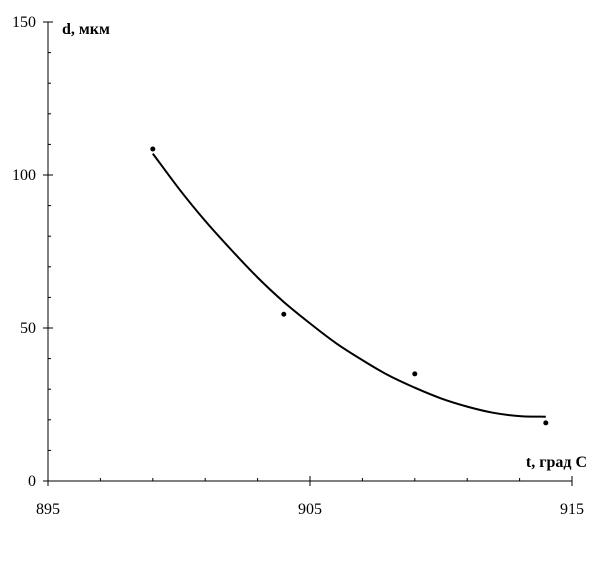  Describe the element at coordinates (86, 29) in the screenshot. I see `y-axis-label: d, мкм` at that location.